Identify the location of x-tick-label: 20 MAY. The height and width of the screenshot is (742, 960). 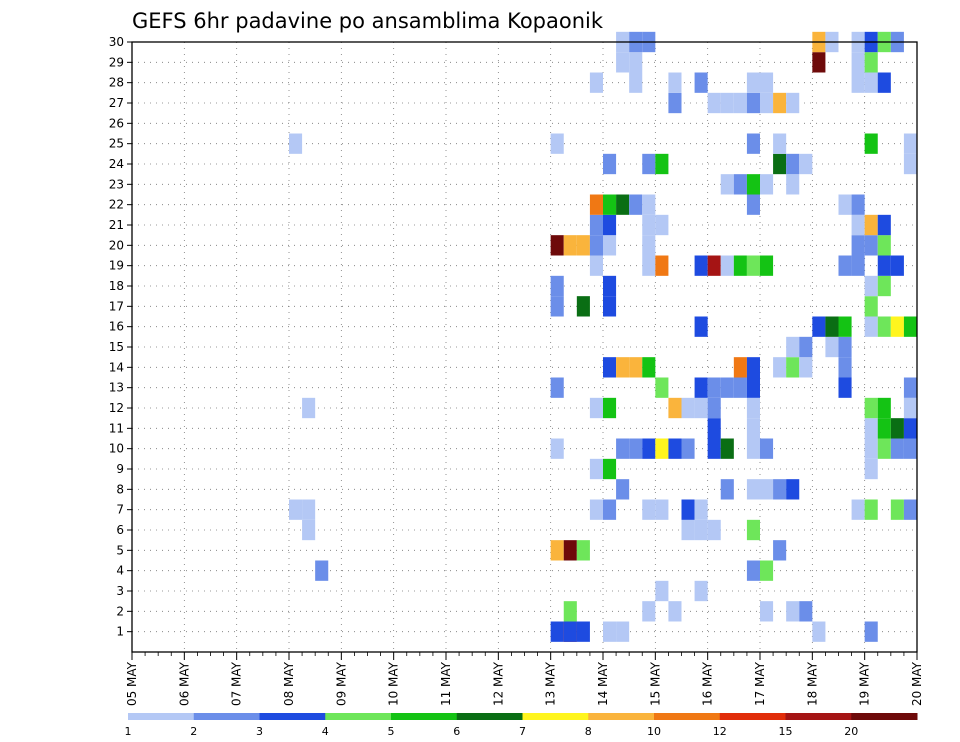
(917, 683).